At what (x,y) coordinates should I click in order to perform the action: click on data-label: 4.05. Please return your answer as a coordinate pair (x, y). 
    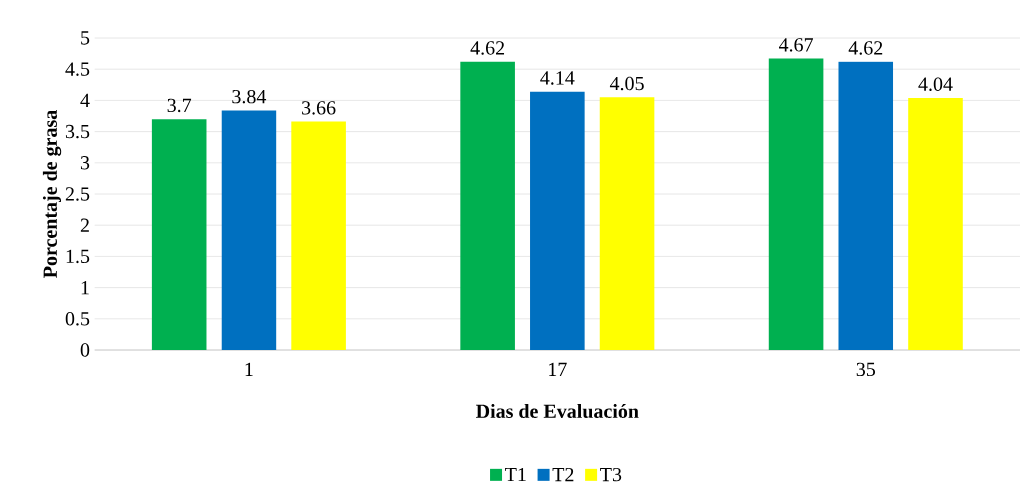
    Looking at the image, I should click on (626, 83).